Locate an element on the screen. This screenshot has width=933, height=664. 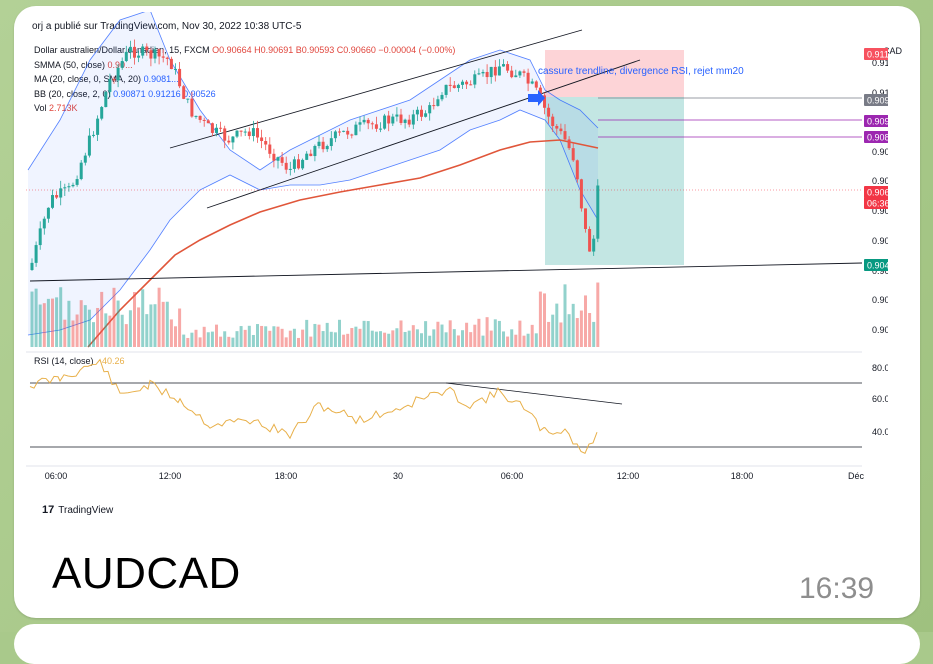
next-message-bubble is located at coordinates (467, 644).